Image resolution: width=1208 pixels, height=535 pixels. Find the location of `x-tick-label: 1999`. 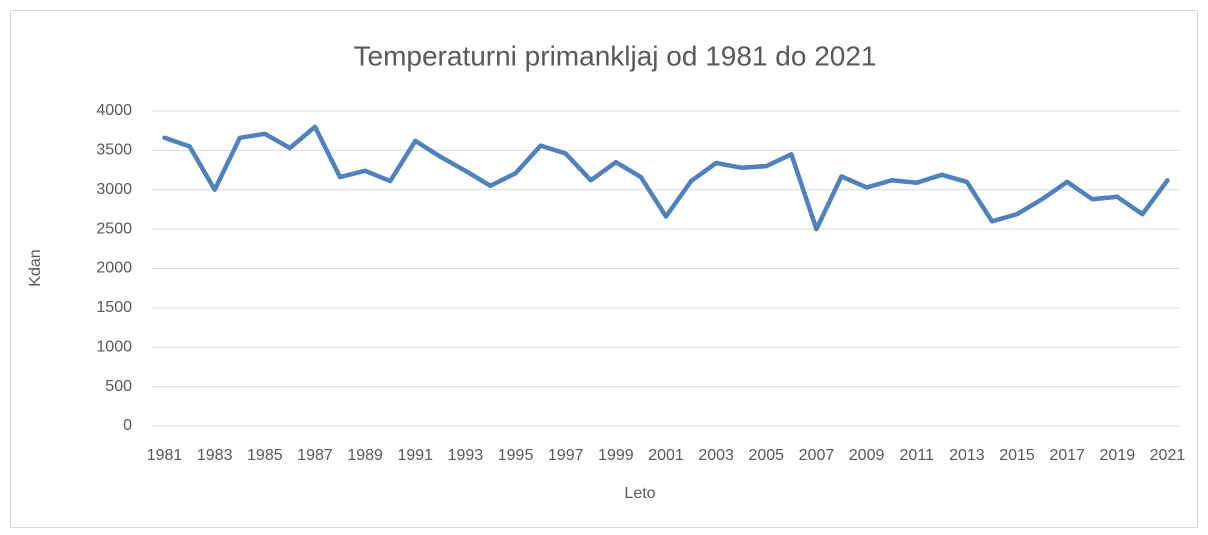

x-tick-label: 1999 is located at coordinates (616, 455).